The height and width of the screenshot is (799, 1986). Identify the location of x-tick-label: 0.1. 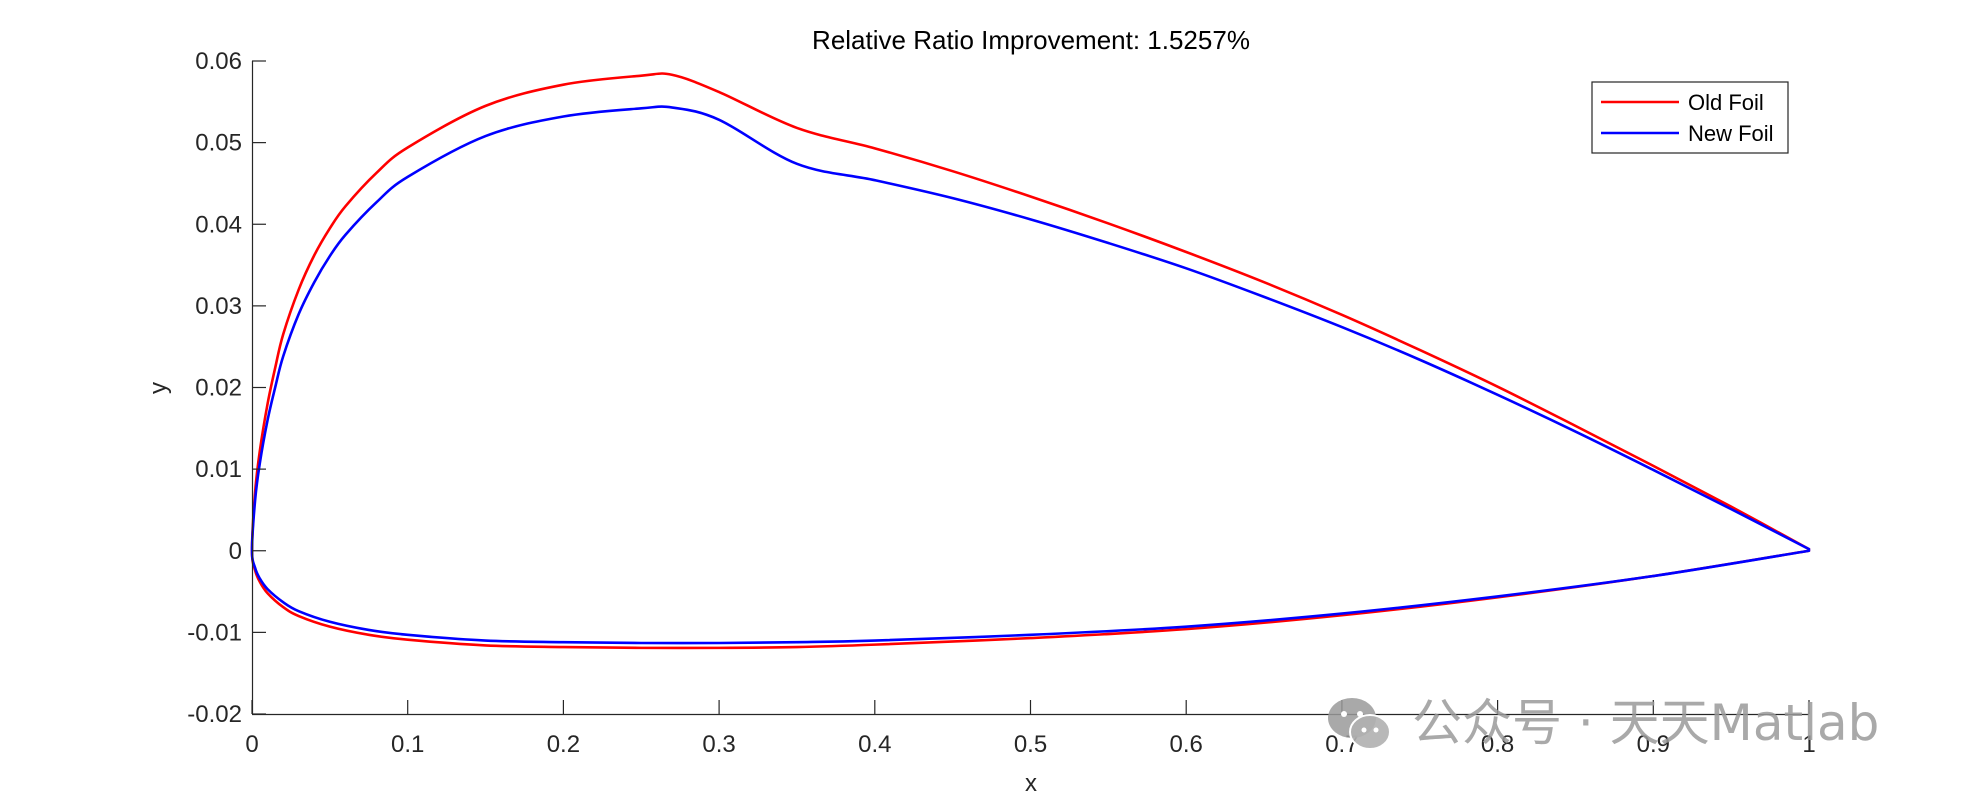
(407, 744).